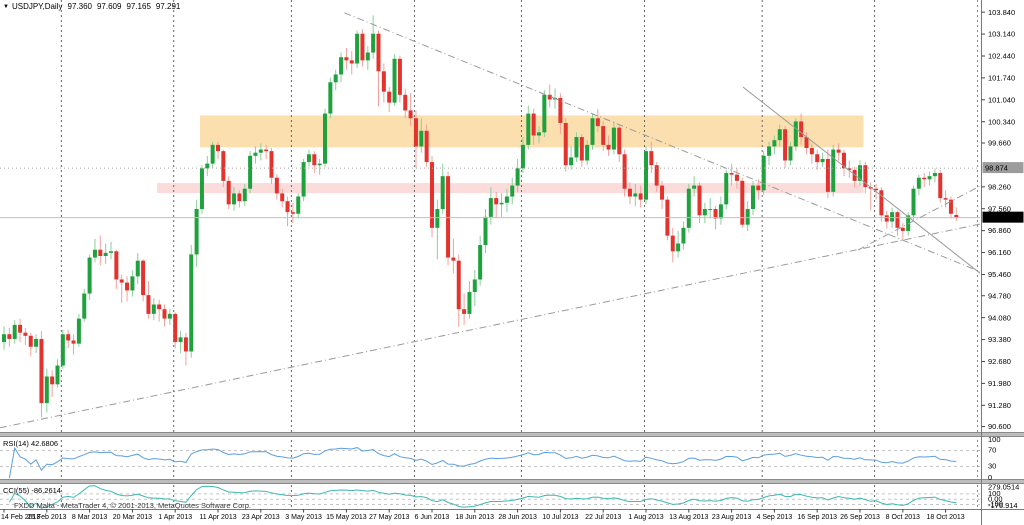 This screenshot has width=1024, height=525. Describe the element at coordinates (603, 517) in the screenshot. I see `time-axis-label: 22 Jul 2013` at that location.